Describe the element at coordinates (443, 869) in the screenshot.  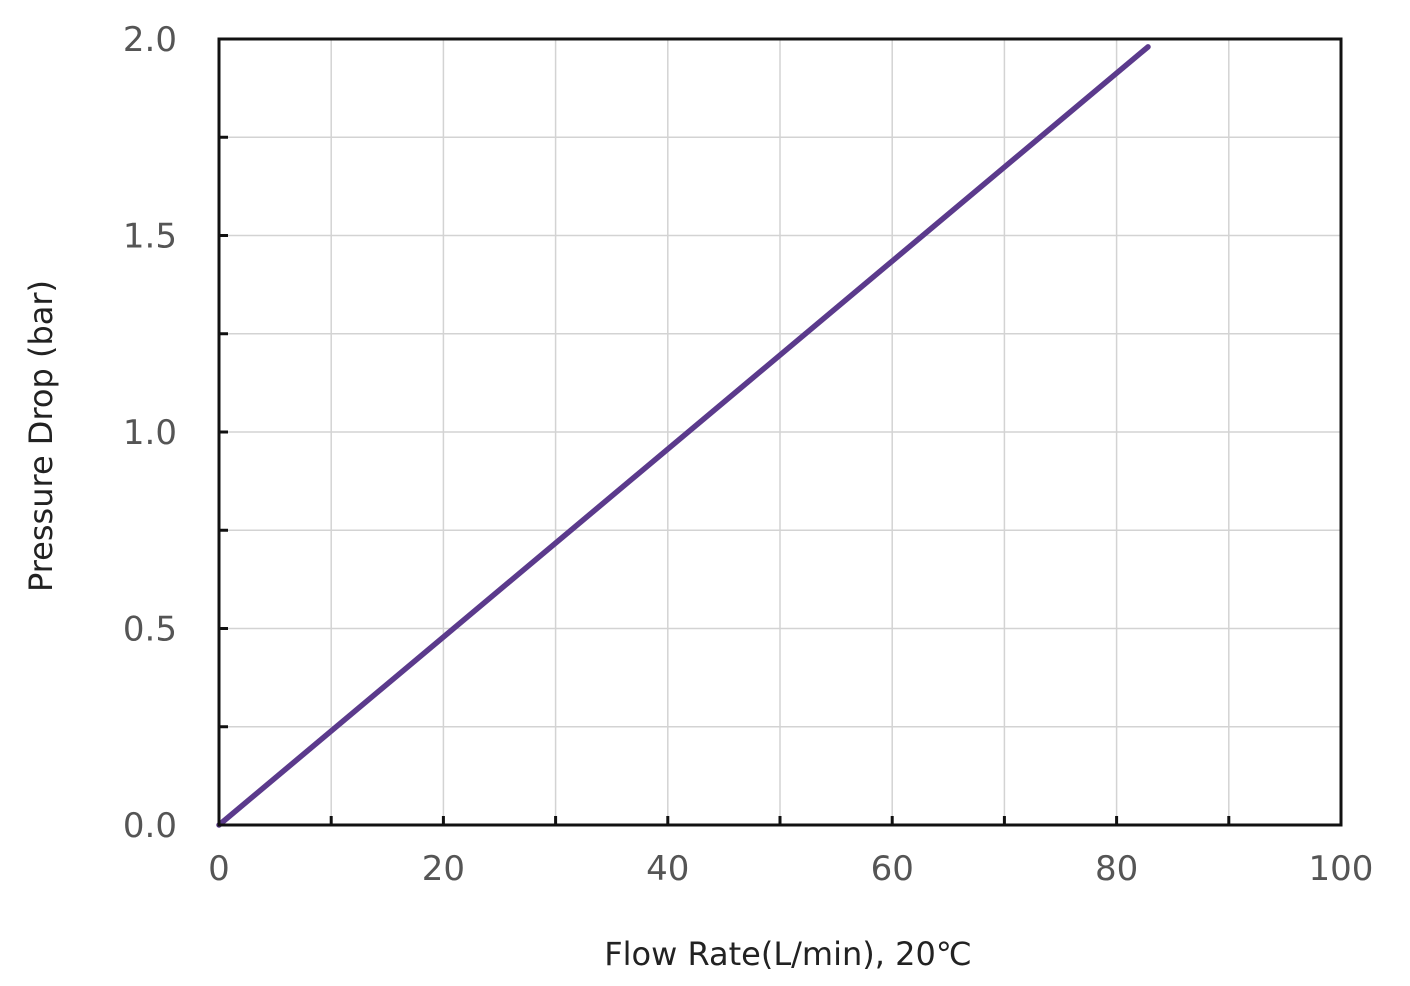
I see `x-tick-label: 20` at that location.